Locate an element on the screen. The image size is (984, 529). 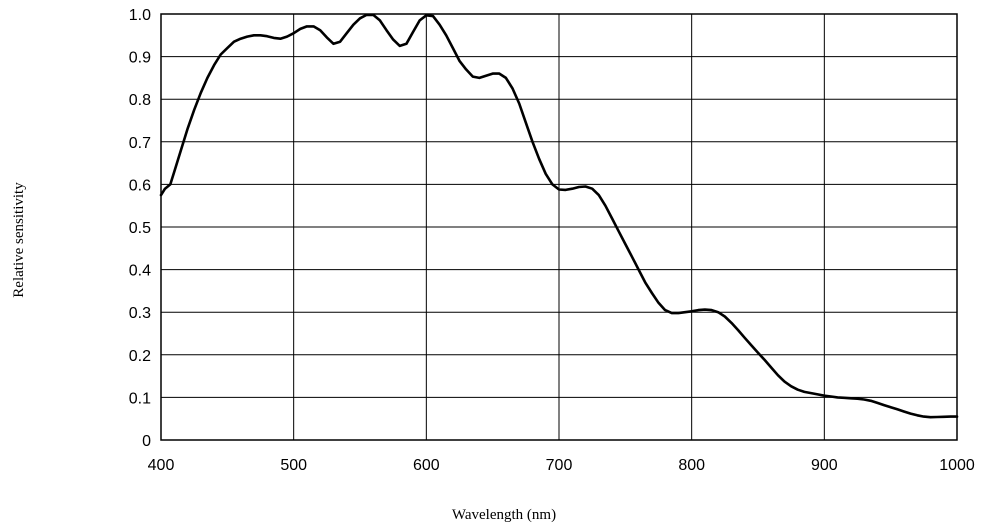
y-tick-label: 0.6 is located at coordinates (140, 185).